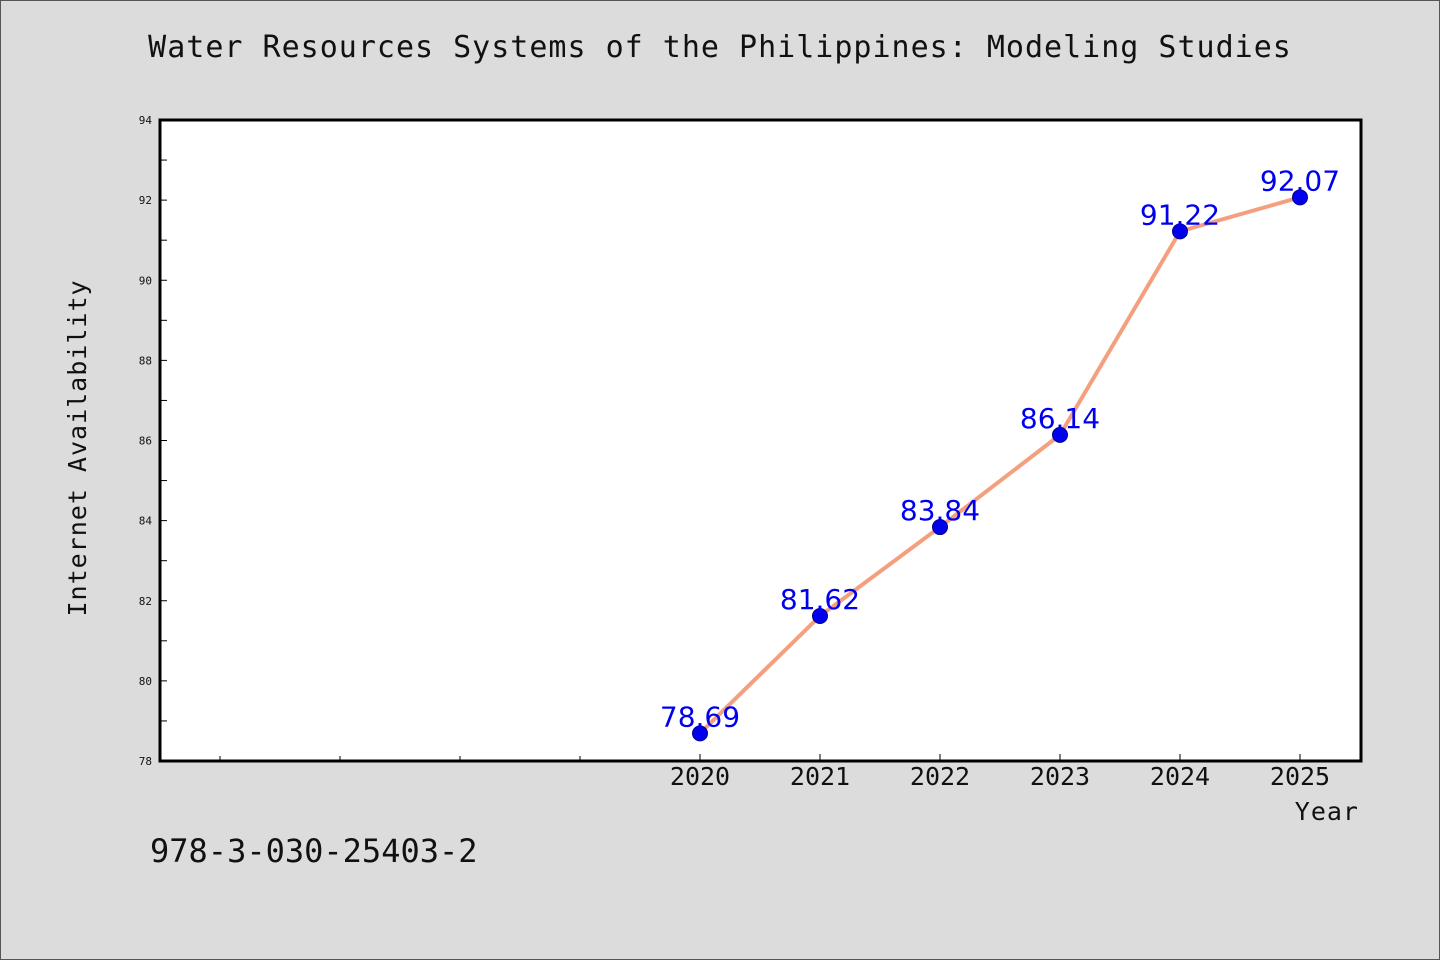 The width and height of the screenshot is (1440, 960). I want to click on x-tick-label: 2025, so click(1300, 776).